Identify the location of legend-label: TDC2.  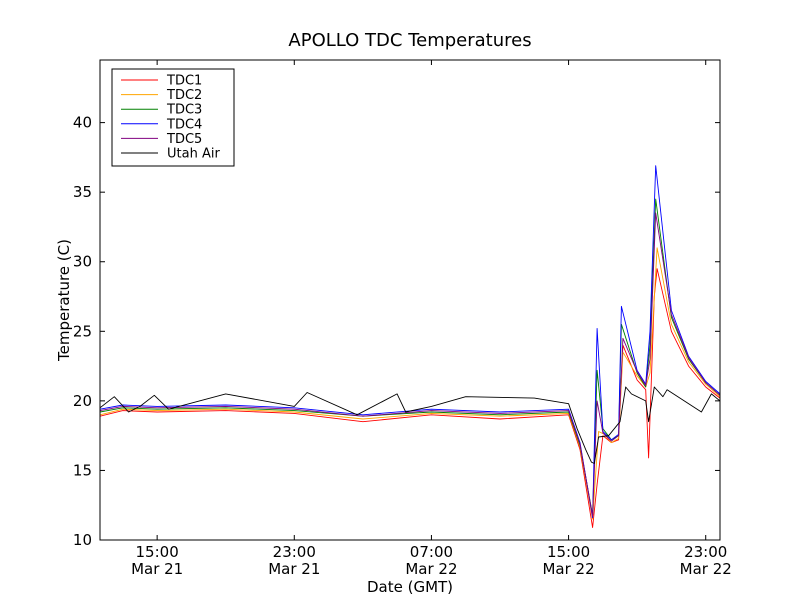
(184, 95).